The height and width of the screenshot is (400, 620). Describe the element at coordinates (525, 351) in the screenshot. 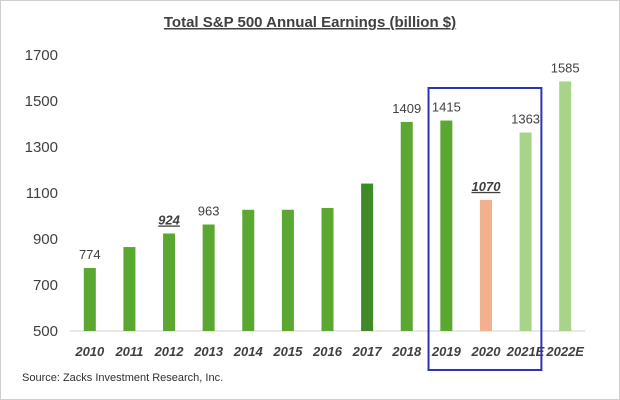

I see `x-tick-label-2021E: 2021E` at that location.